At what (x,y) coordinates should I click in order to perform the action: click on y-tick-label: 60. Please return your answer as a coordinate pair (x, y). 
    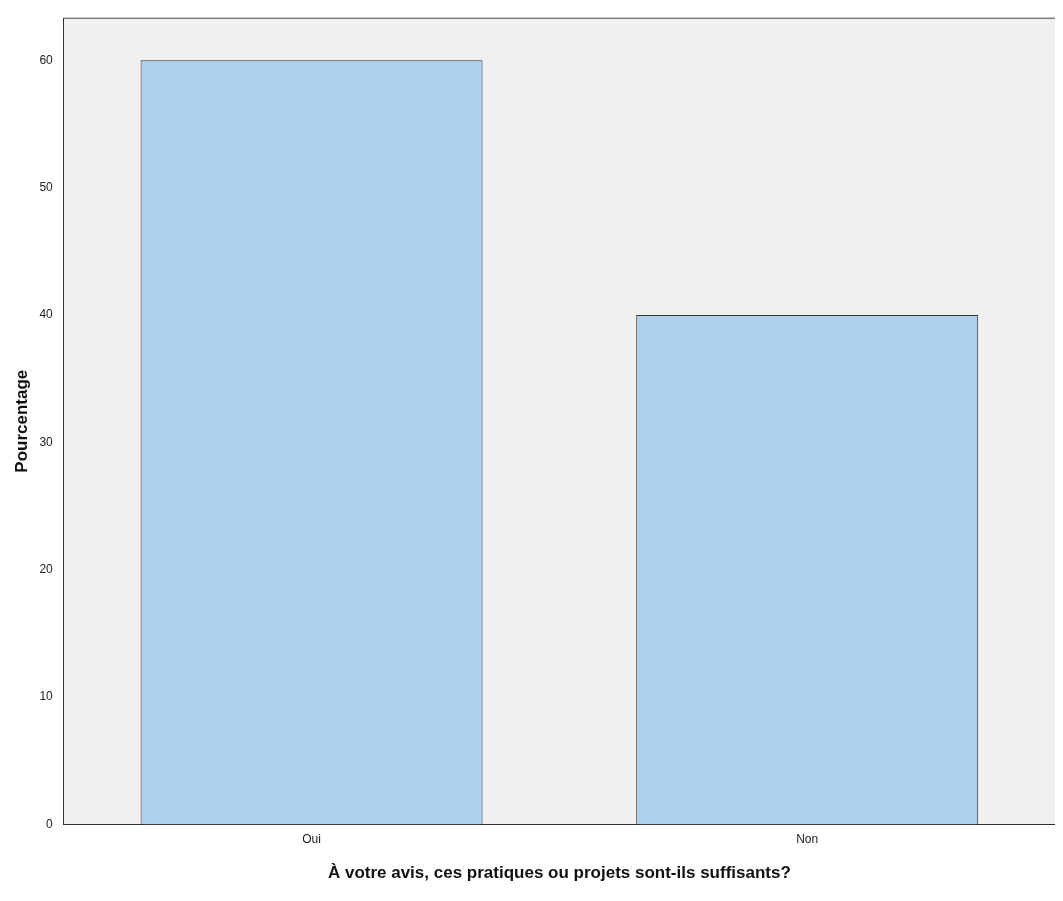
    Looking at the image, I should click on (46, 59).